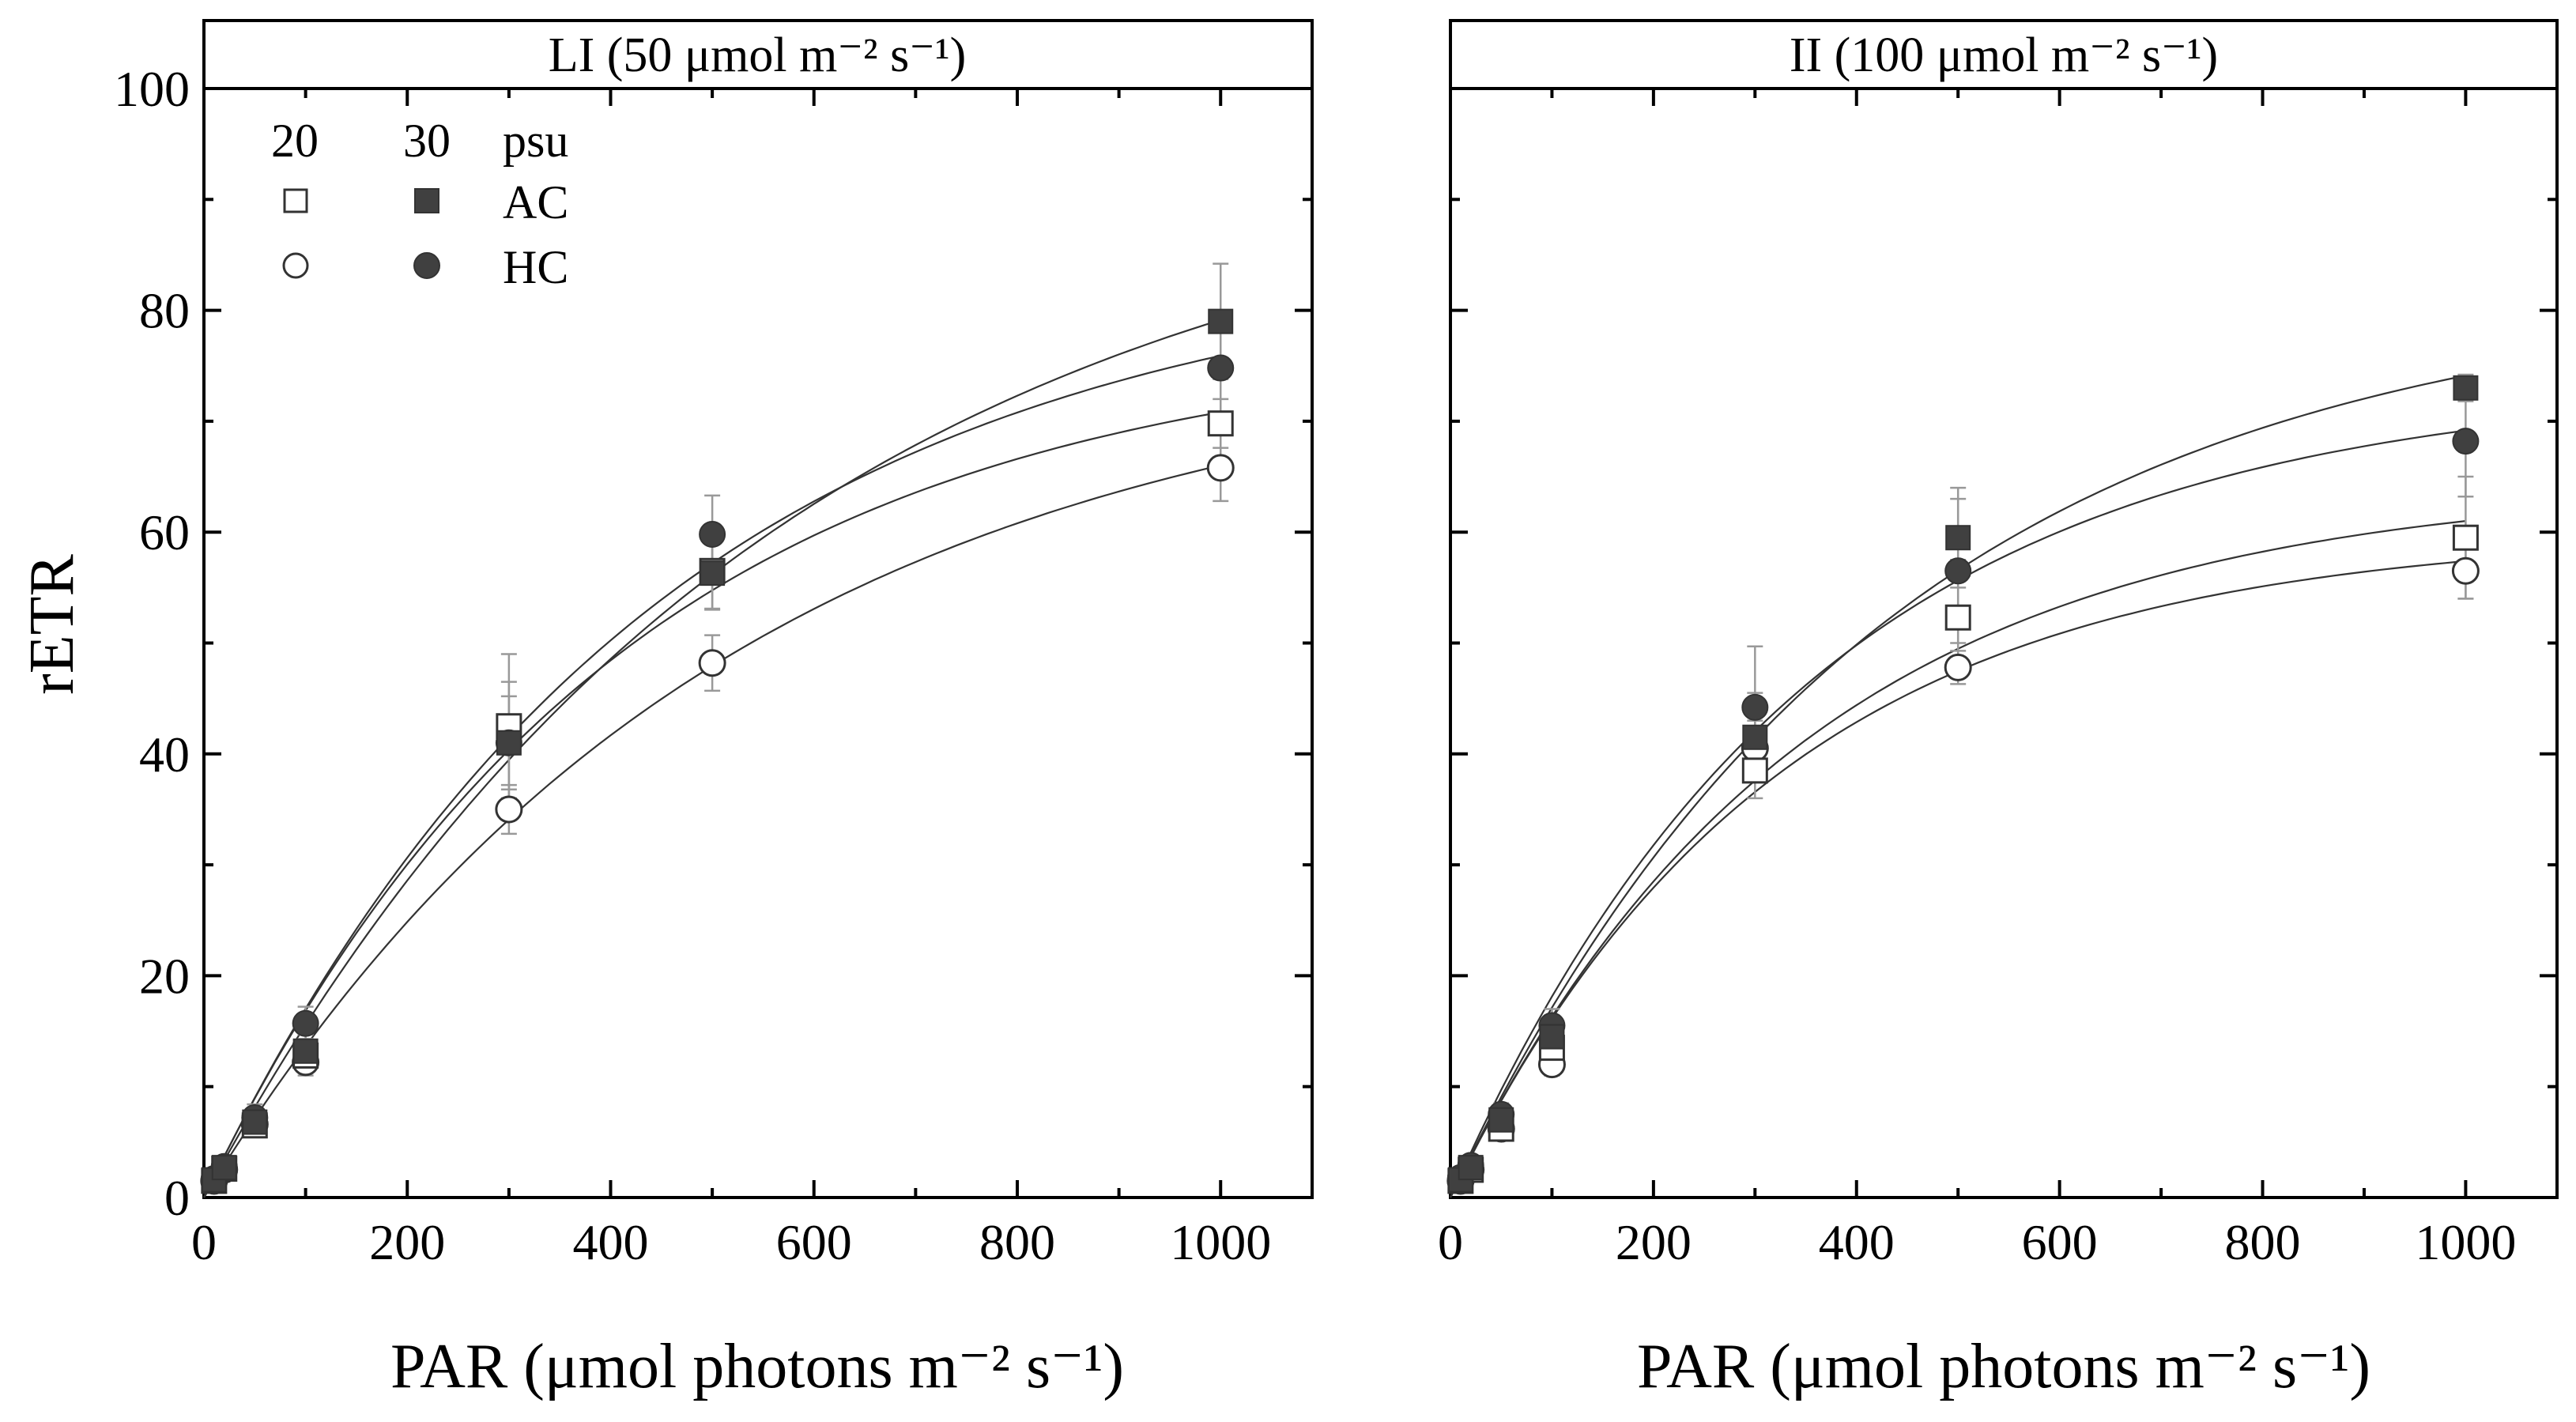 The height and width of the screenshot is (1422, 2576). Describe the element at coordinates (2465, 1242) in the screenshot. I see `panel-2-x-tick-label: 1000` at that location.